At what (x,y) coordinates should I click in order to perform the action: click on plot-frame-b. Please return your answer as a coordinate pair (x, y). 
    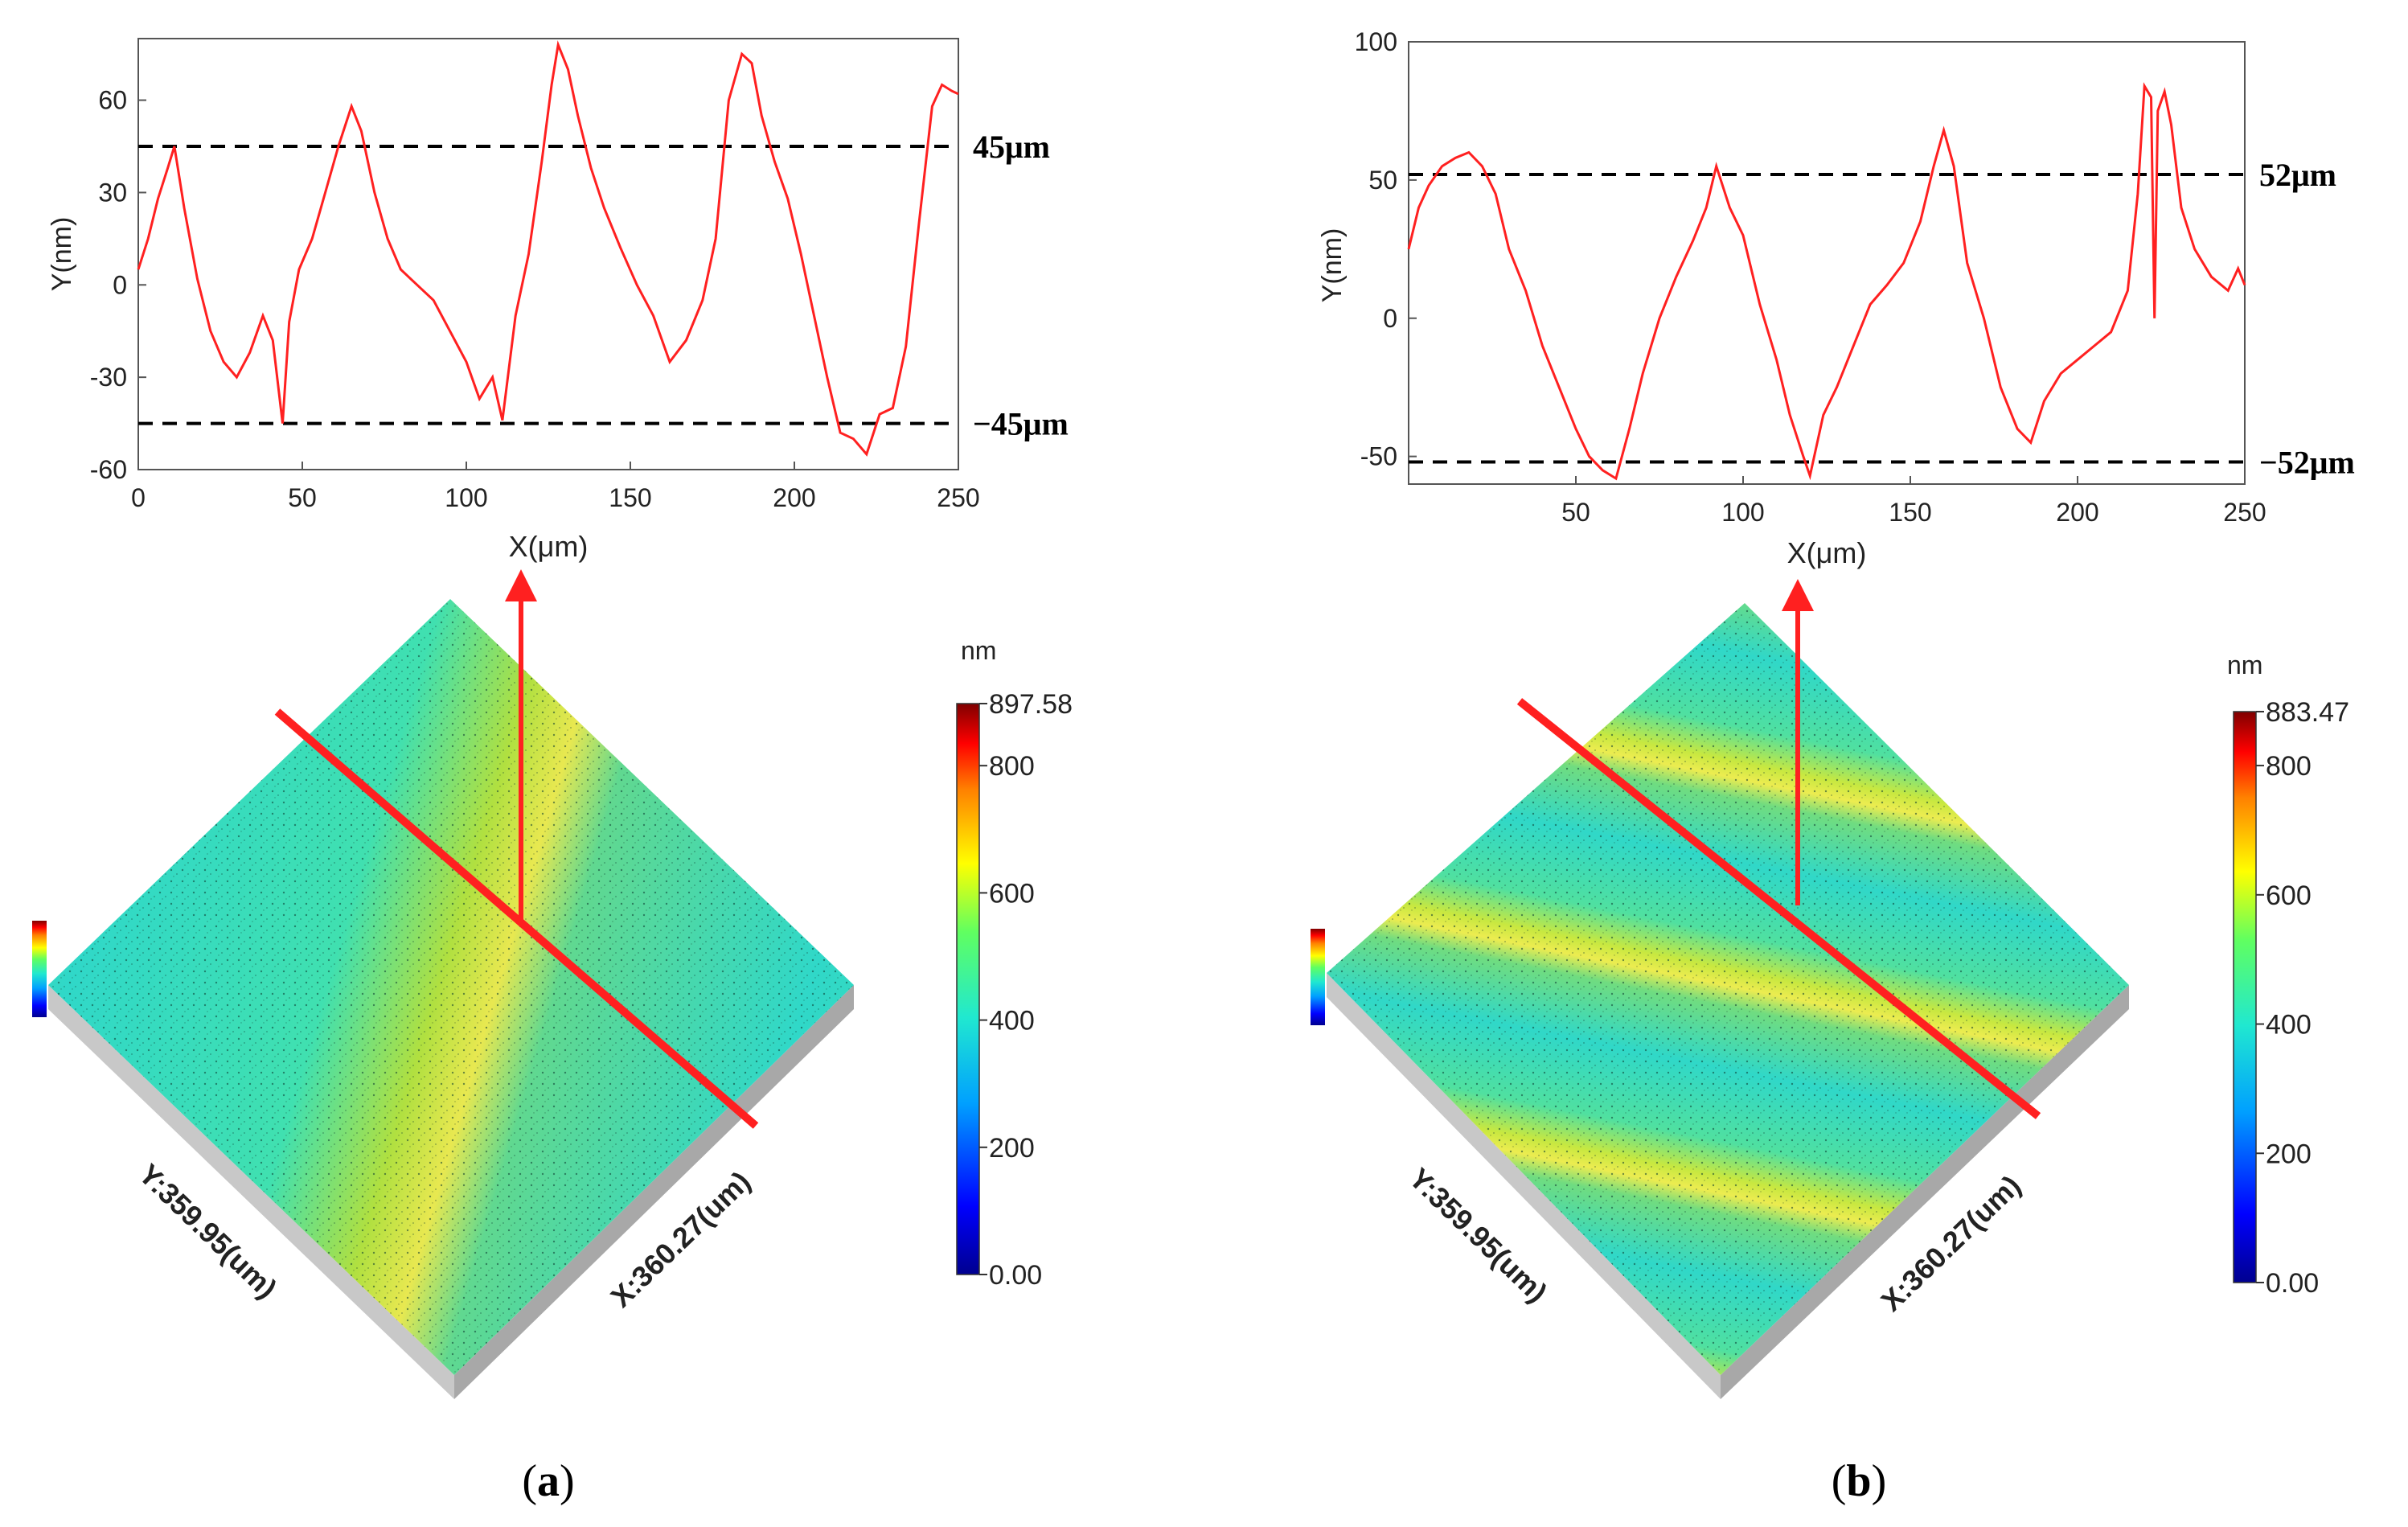
    Looking at the image, I should click on (1827, 263).